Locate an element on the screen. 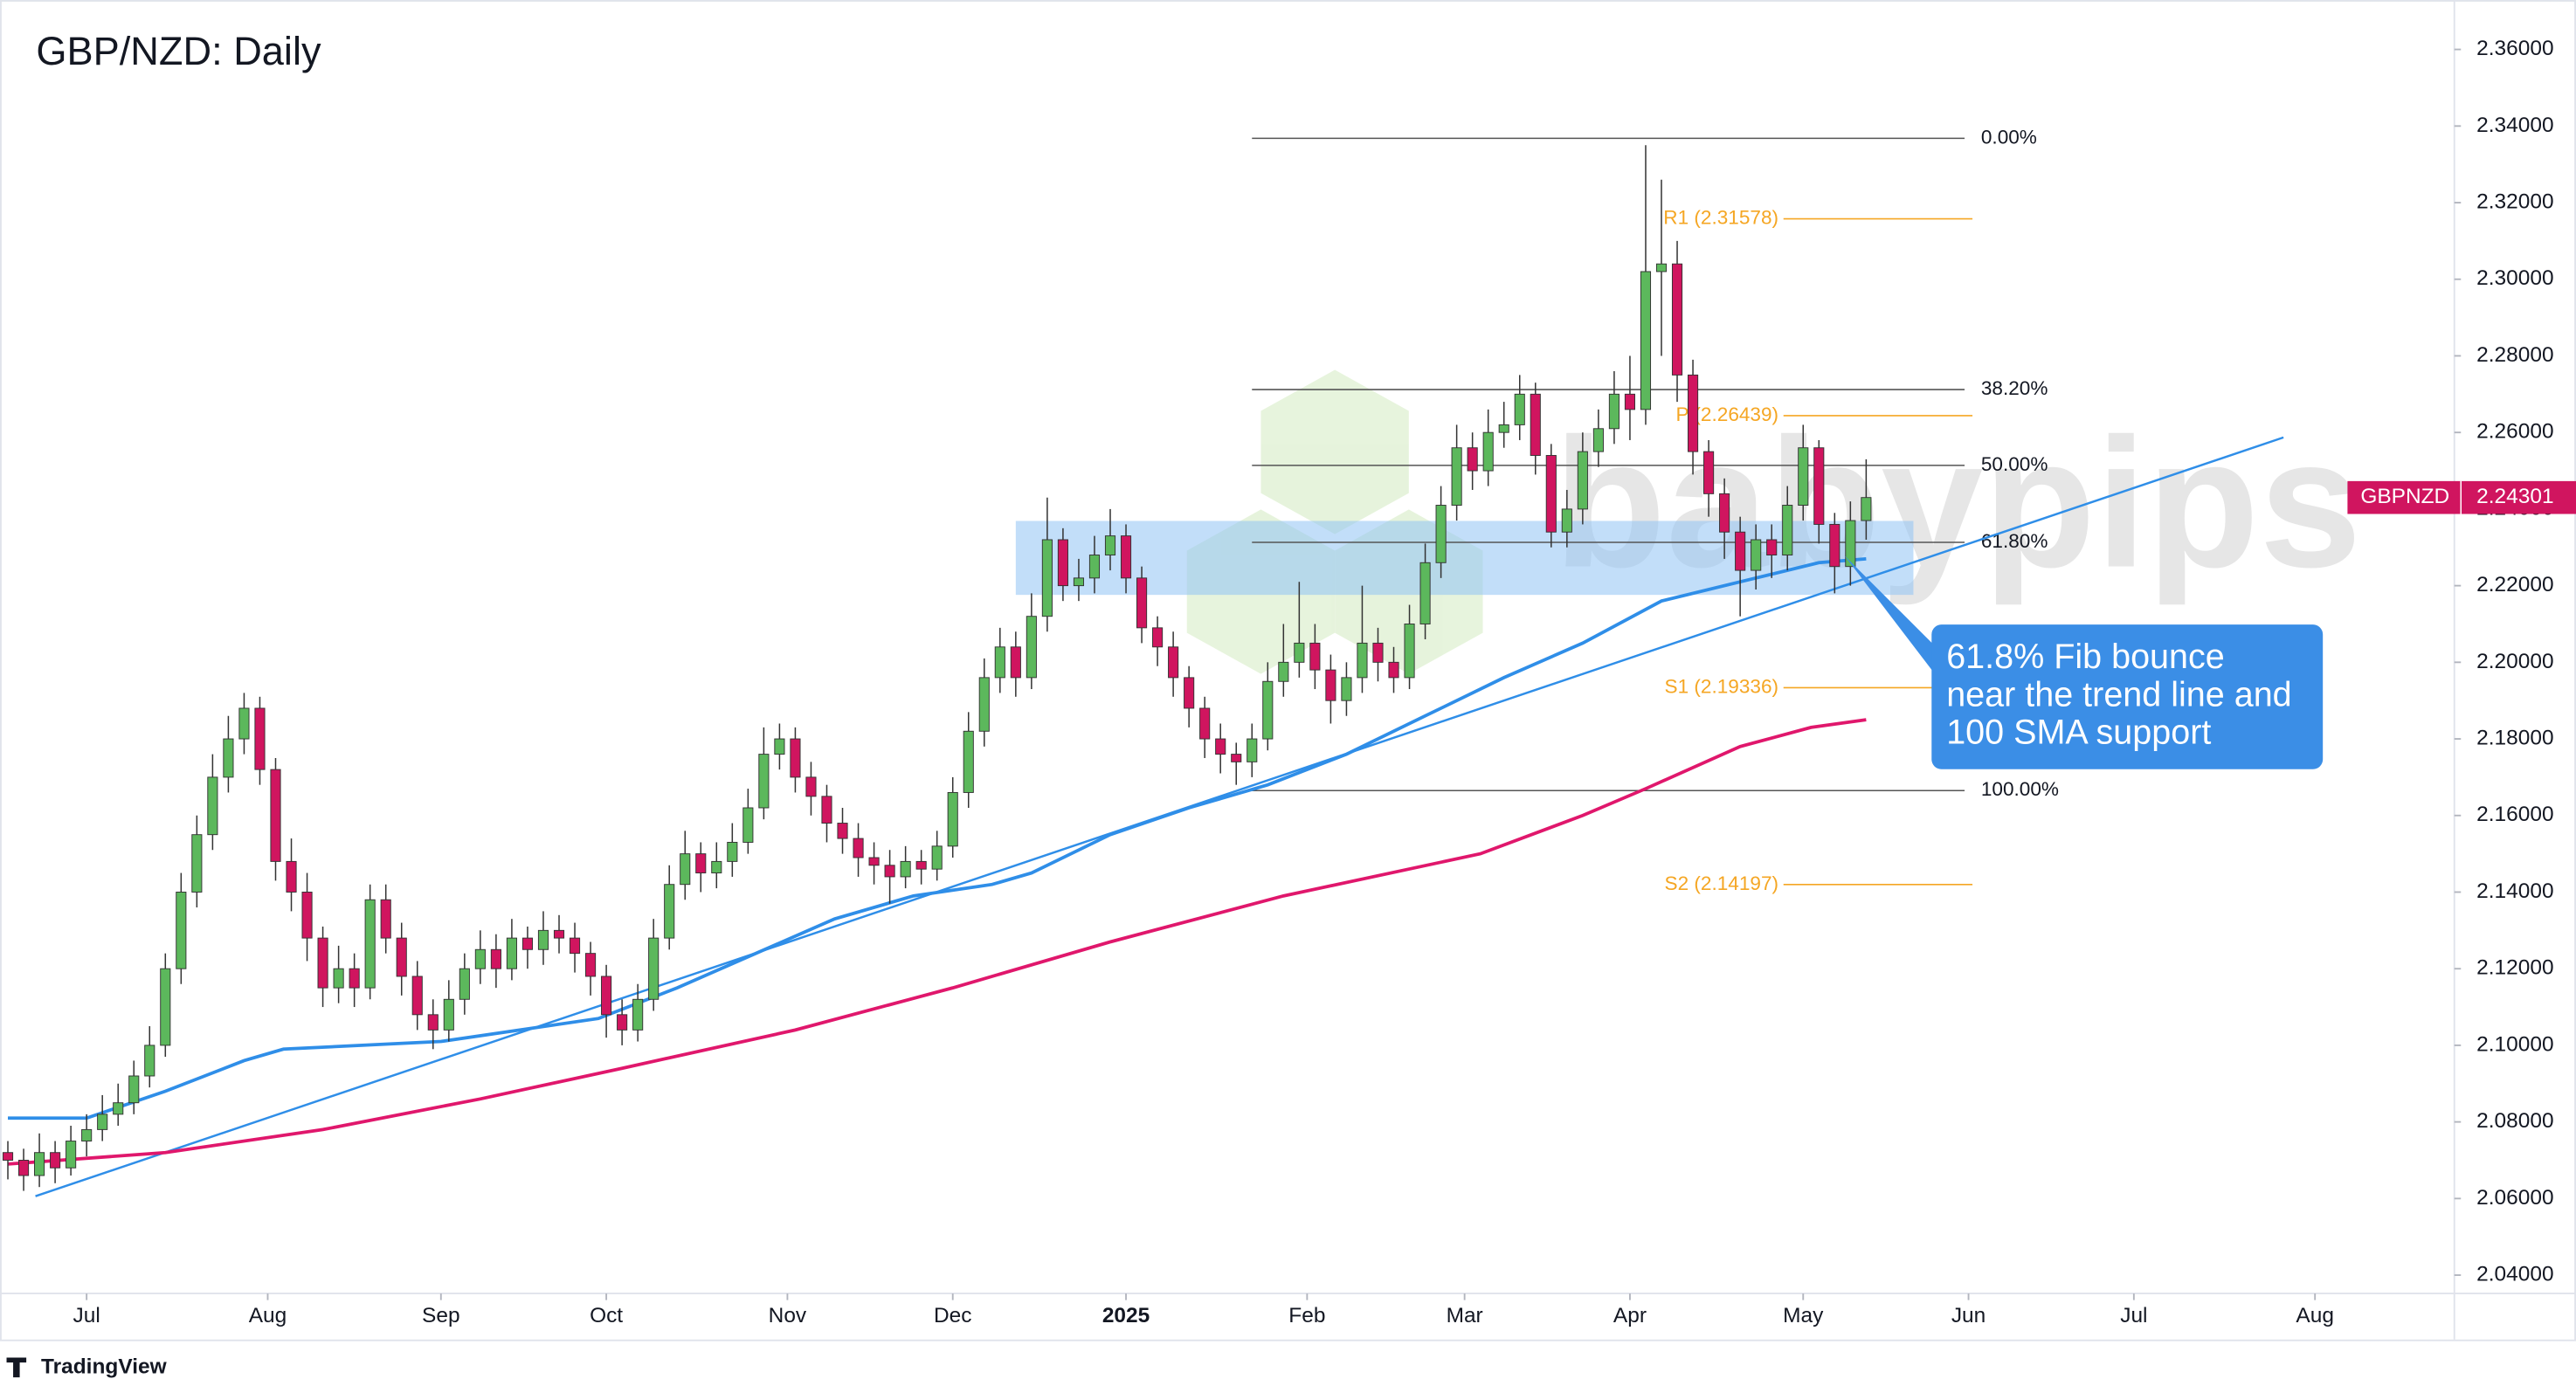 The width and height of the screenshot is (2576, 1379). logo-cube is located at coordinates (1334, 451).